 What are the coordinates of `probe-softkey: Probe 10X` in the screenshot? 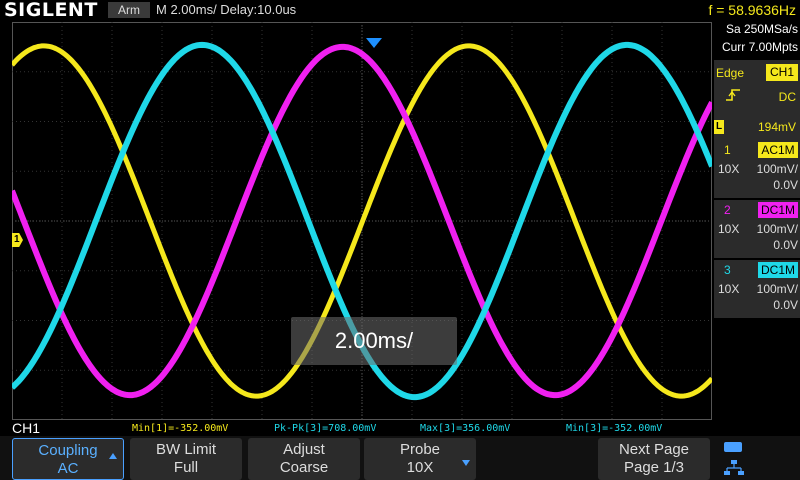 It's located at (420, 459).